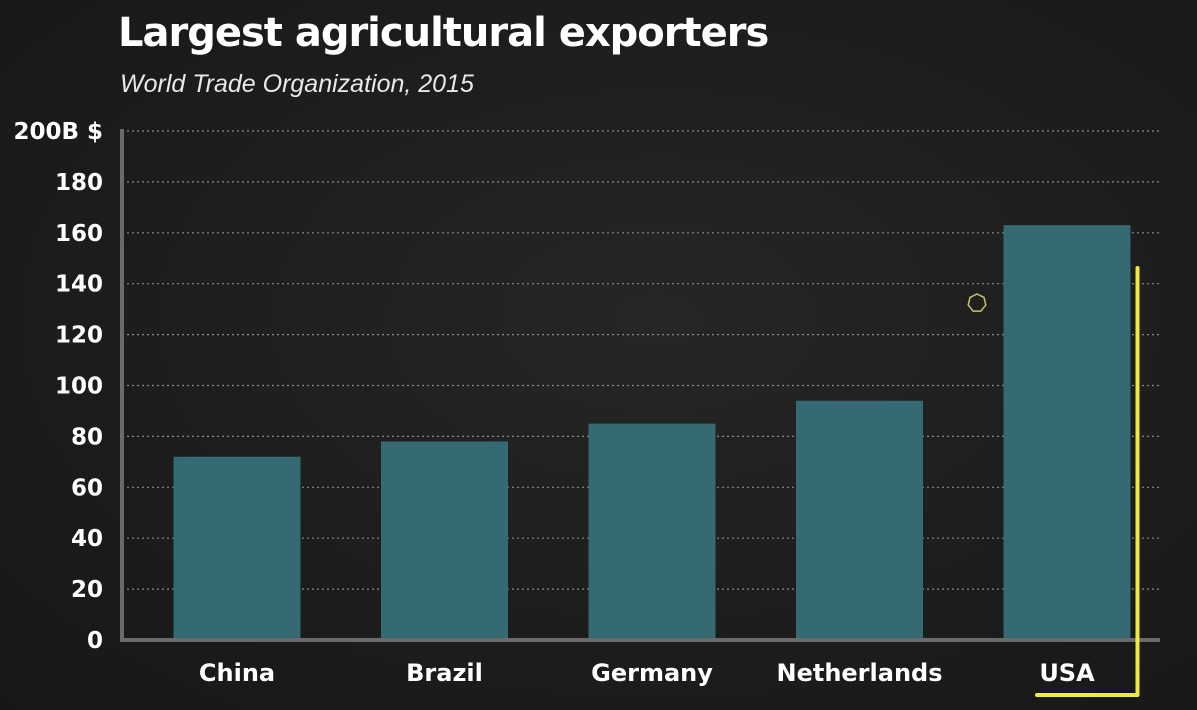 The image size is (1197, 710). Describe the element at coordinates (79, 336) in the screenshot. I see `y-tick-label: 120` at that location.